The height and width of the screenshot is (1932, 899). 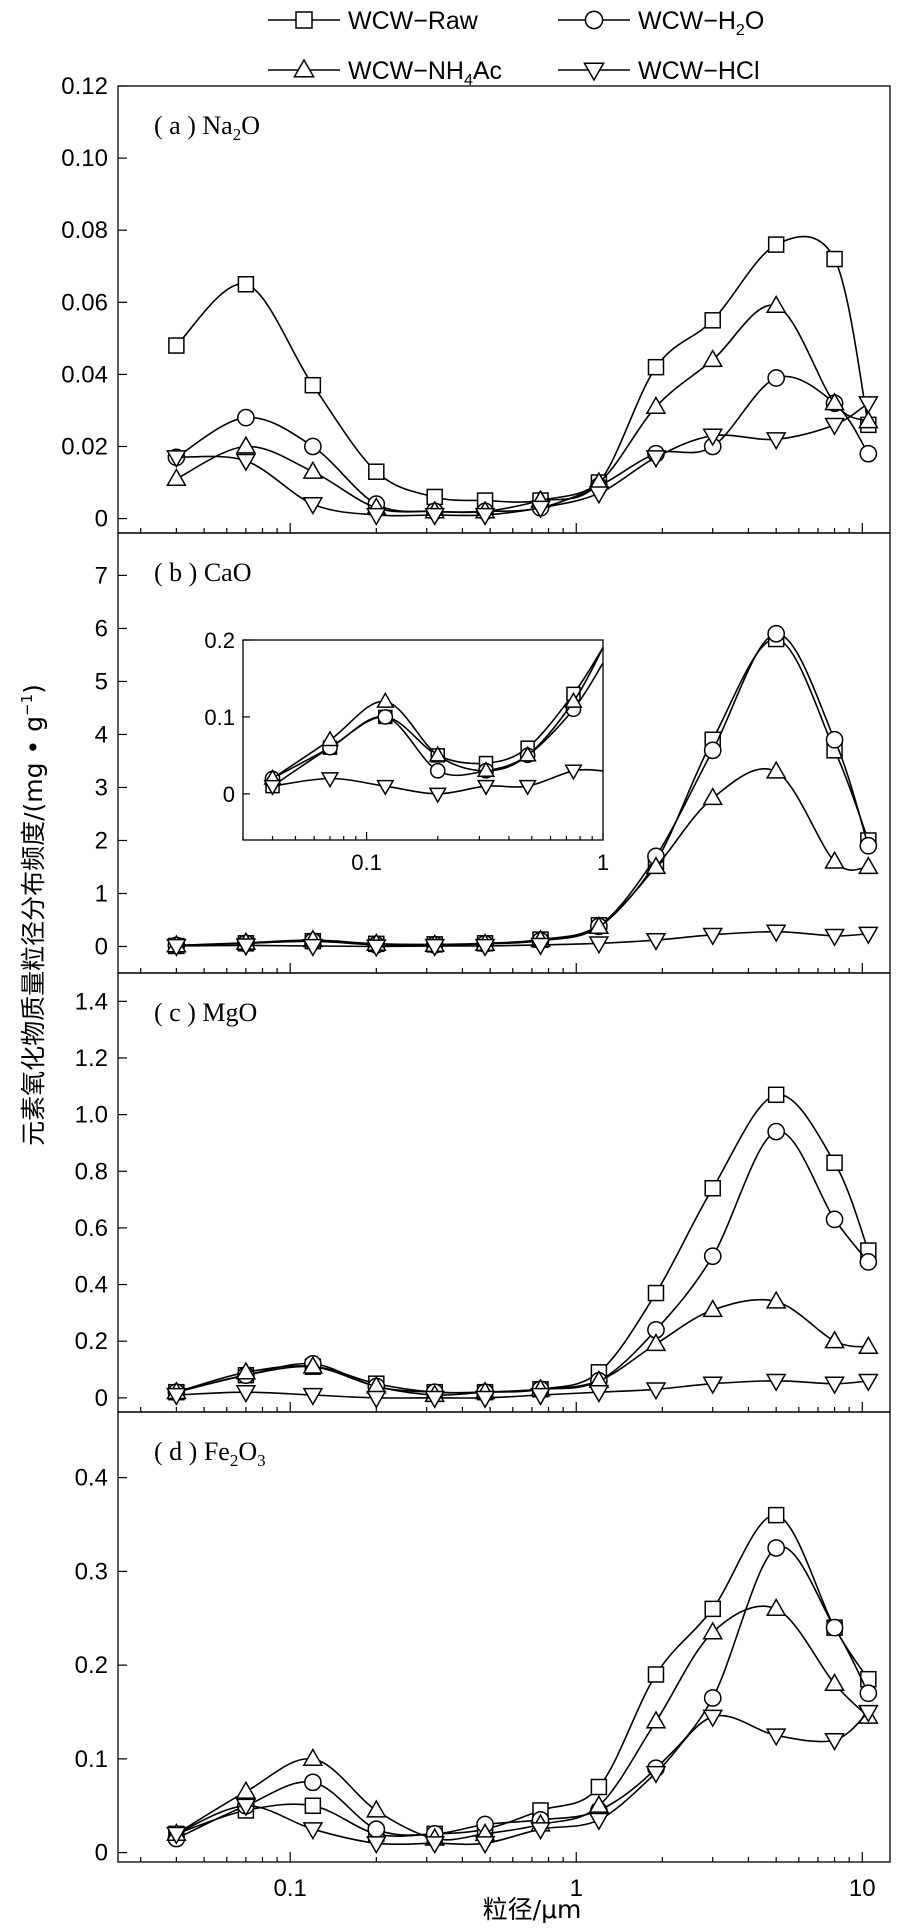 What do you see at coordinates (101, 734) in the screenshot?
I see `y-tick-label: 4` at bounding box center [101, 734].